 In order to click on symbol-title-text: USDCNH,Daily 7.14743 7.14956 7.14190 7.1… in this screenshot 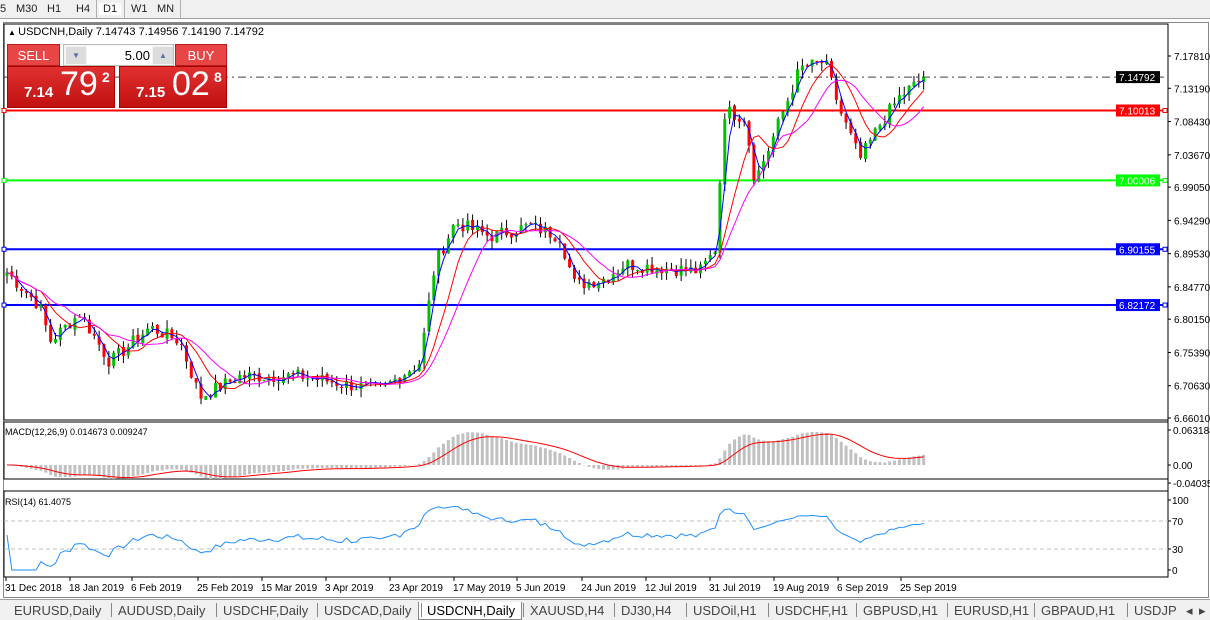, I will do `click(141, 32)`.